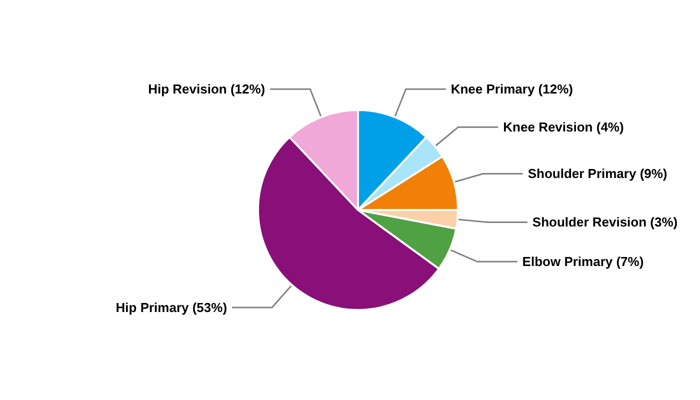 This screenshot has width=700, height=400. I want to click on slice-label: Shoulder Revision (3%), so click(605, 222).